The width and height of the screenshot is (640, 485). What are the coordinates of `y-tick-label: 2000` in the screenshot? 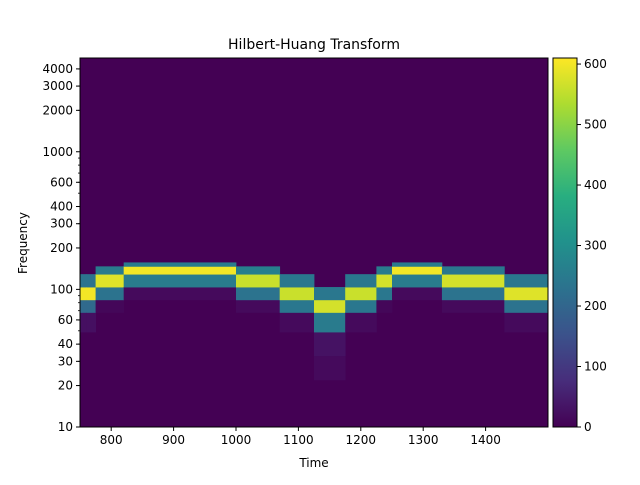 It's located at (57, 110).